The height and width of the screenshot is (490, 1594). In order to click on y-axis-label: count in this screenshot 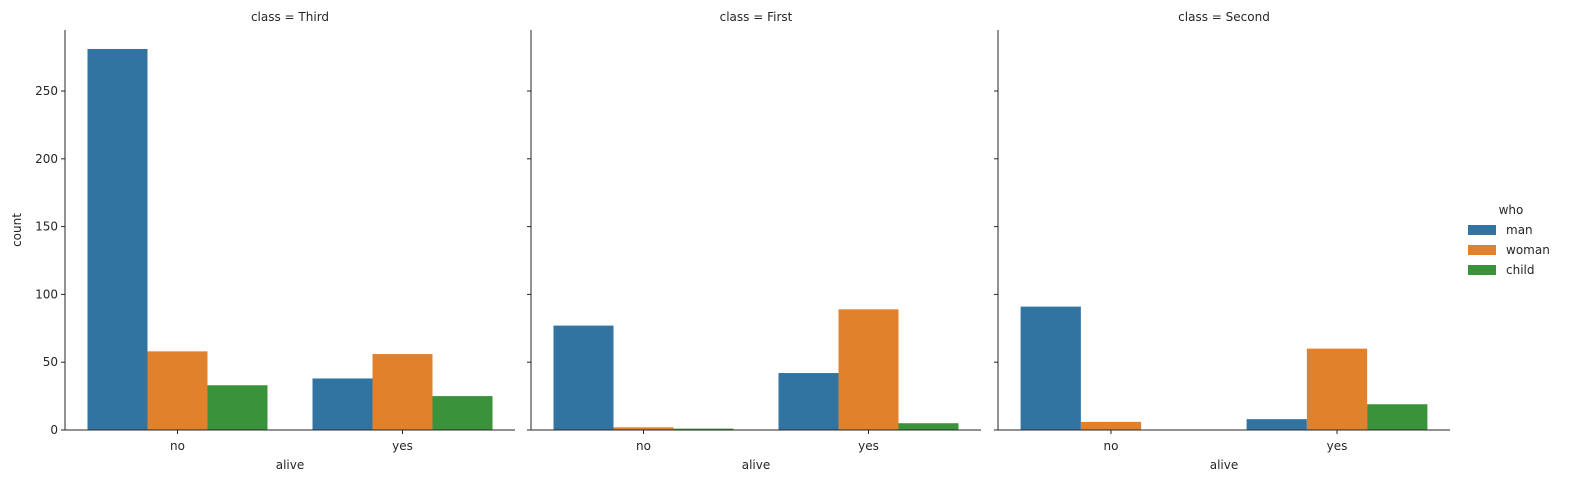, I will do `click(17, 230)`.